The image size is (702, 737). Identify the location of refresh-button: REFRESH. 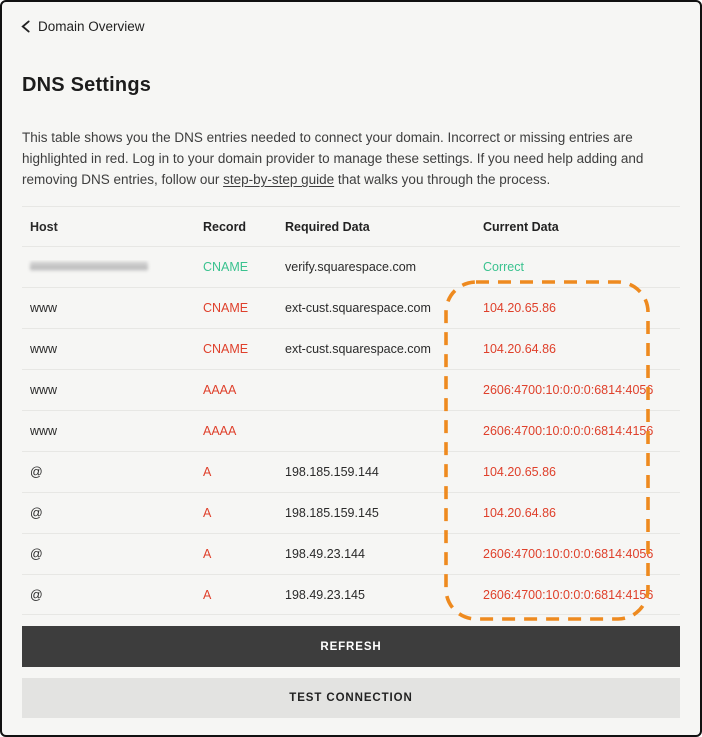
(351, 646).